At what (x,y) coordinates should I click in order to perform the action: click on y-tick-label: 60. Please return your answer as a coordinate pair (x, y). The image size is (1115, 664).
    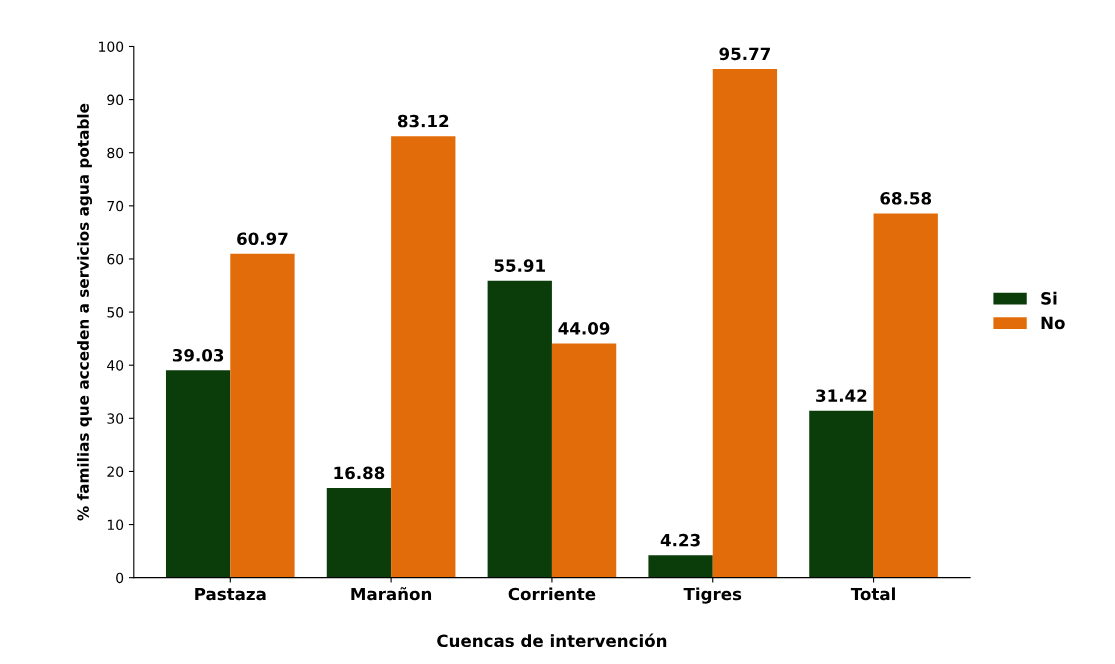
    Looking at the image, I should click on (115, 259).